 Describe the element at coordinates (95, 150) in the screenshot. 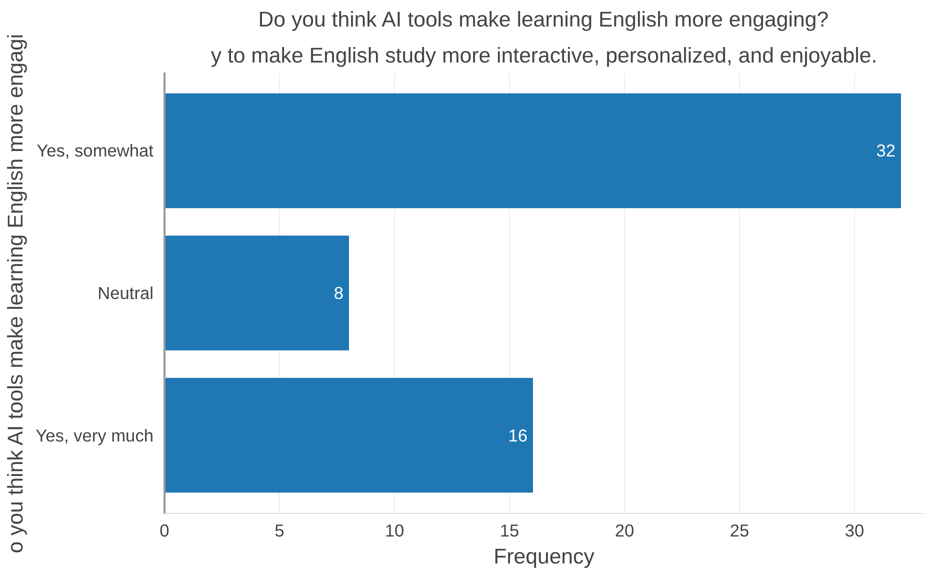

I see `y-tick-label: Yes, somewhat` at that location.